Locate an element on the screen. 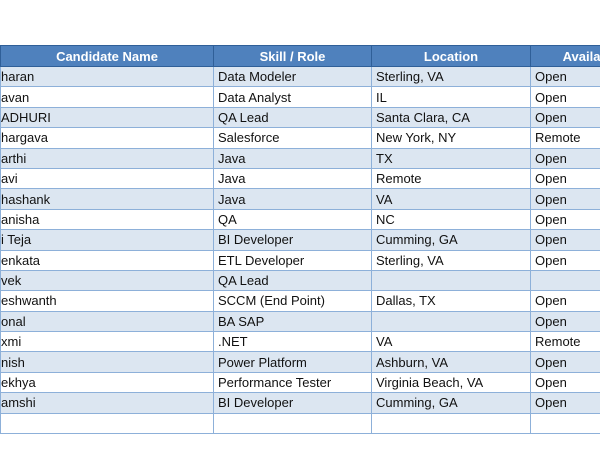 This screenshot has height=450, width=600. table-cell: hashank is located at coordinates (107, 199).